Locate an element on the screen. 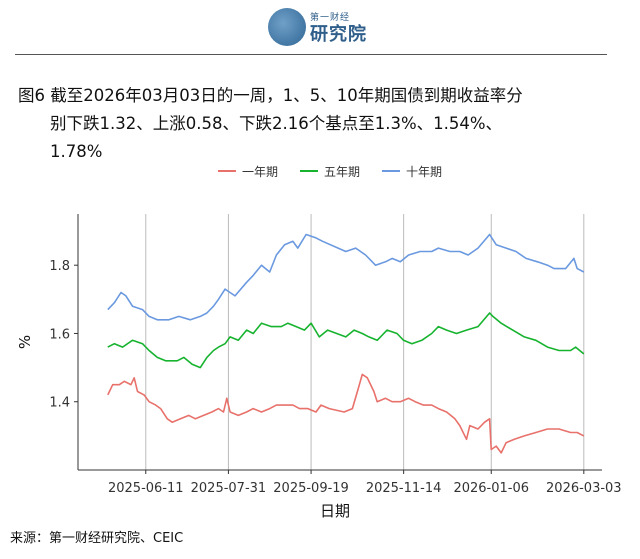 This screenshot has width=640, height=559. legend-item-one-year: 一年期 is located at coordinates (248, 171).